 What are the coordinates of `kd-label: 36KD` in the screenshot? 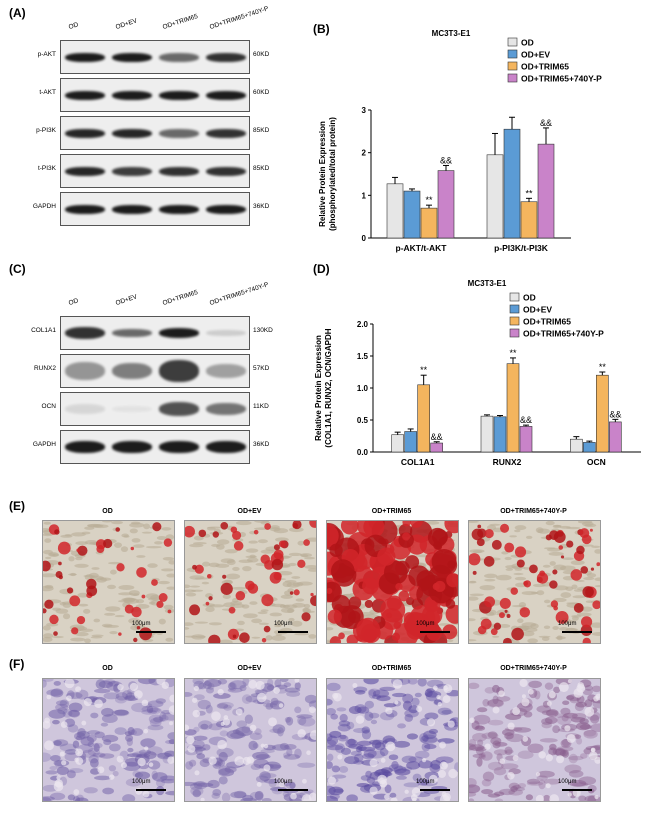 It's located at (261, 444).